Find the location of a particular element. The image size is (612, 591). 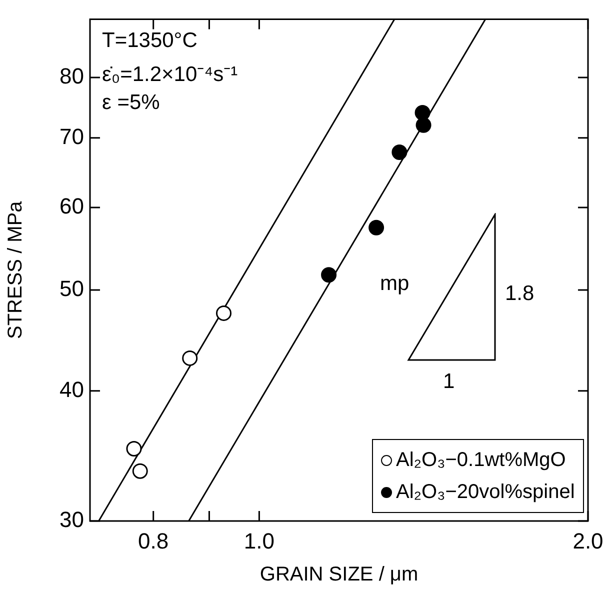

x-tick-label: 1.0 is located at coordinates (259, 541).